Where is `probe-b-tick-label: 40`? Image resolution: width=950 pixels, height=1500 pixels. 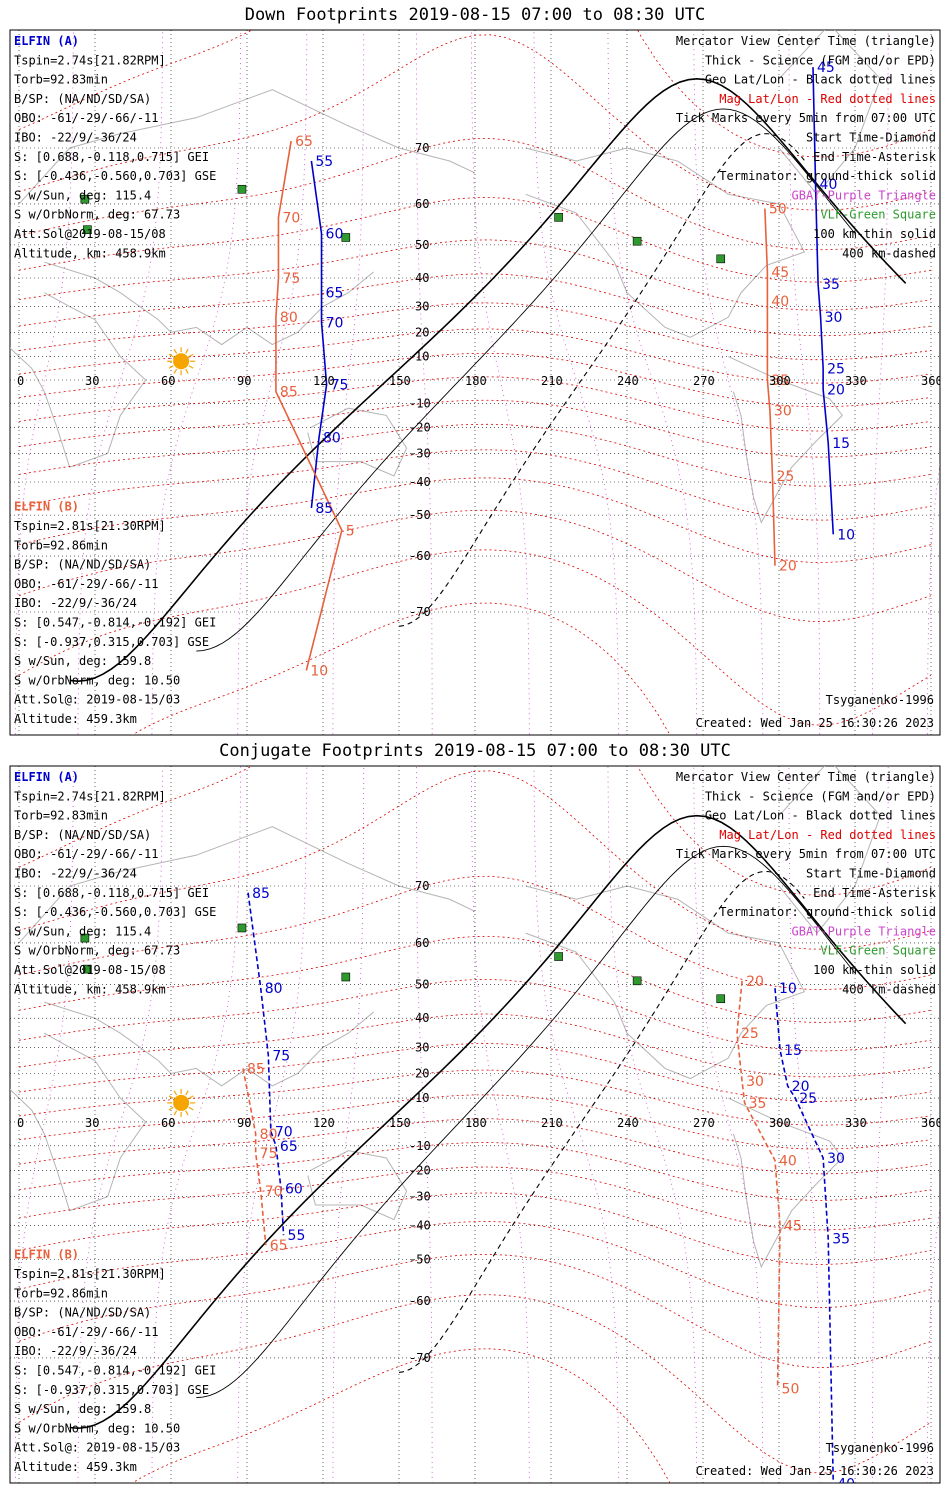
probe-b-tick-label: 40 is located at coordinates (788, 1161).